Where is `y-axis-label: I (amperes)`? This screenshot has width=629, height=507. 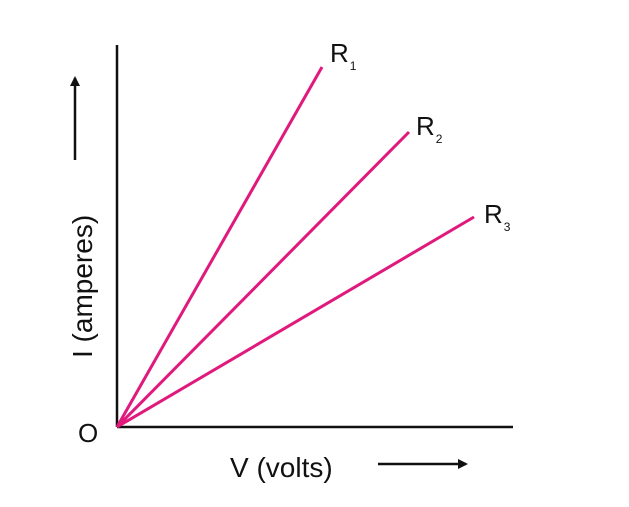 y-axis-label: I (amperes) is located at coordinates (82, 286).